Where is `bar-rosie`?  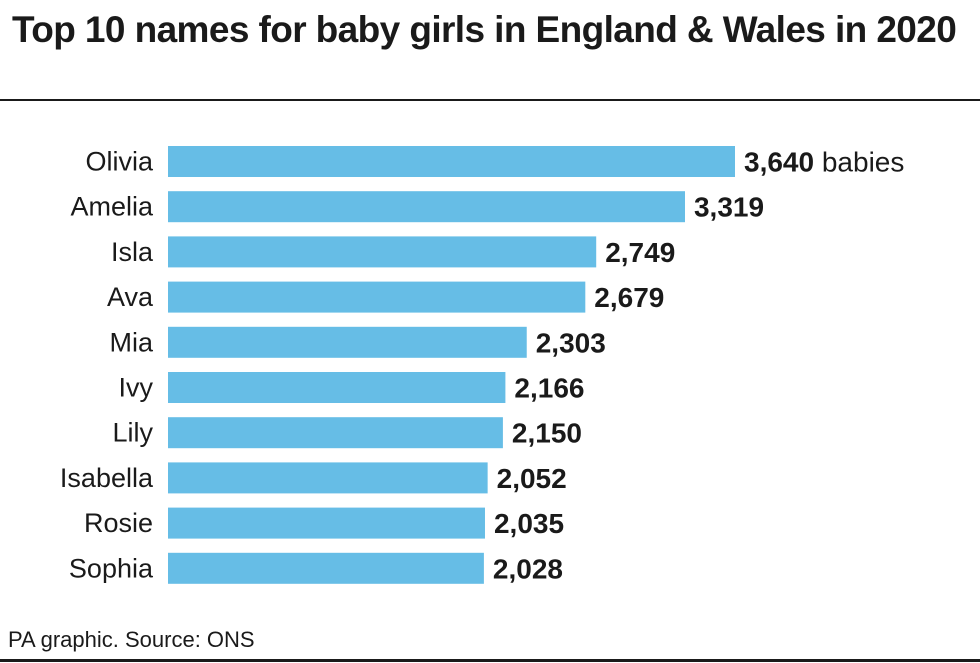 bar-rosie is located at coordinates (326, 523).